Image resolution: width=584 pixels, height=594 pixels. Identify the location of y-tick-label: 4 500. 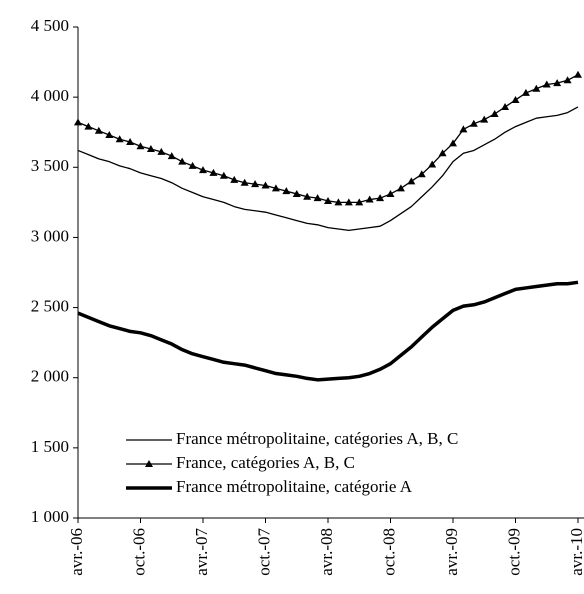
(50, 25).